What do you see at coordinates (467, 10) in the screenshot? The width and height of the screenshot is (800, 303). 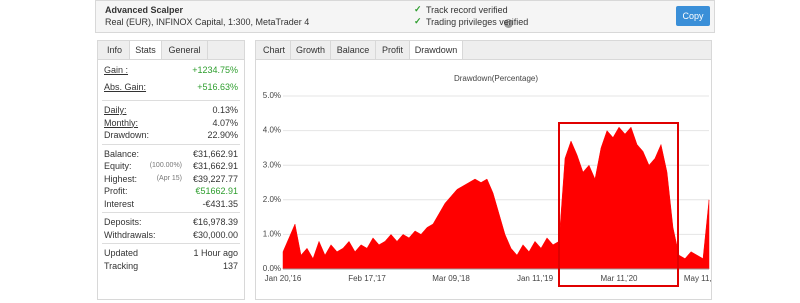 I see `verification: Track record verified` at bounding box center [467, 10].